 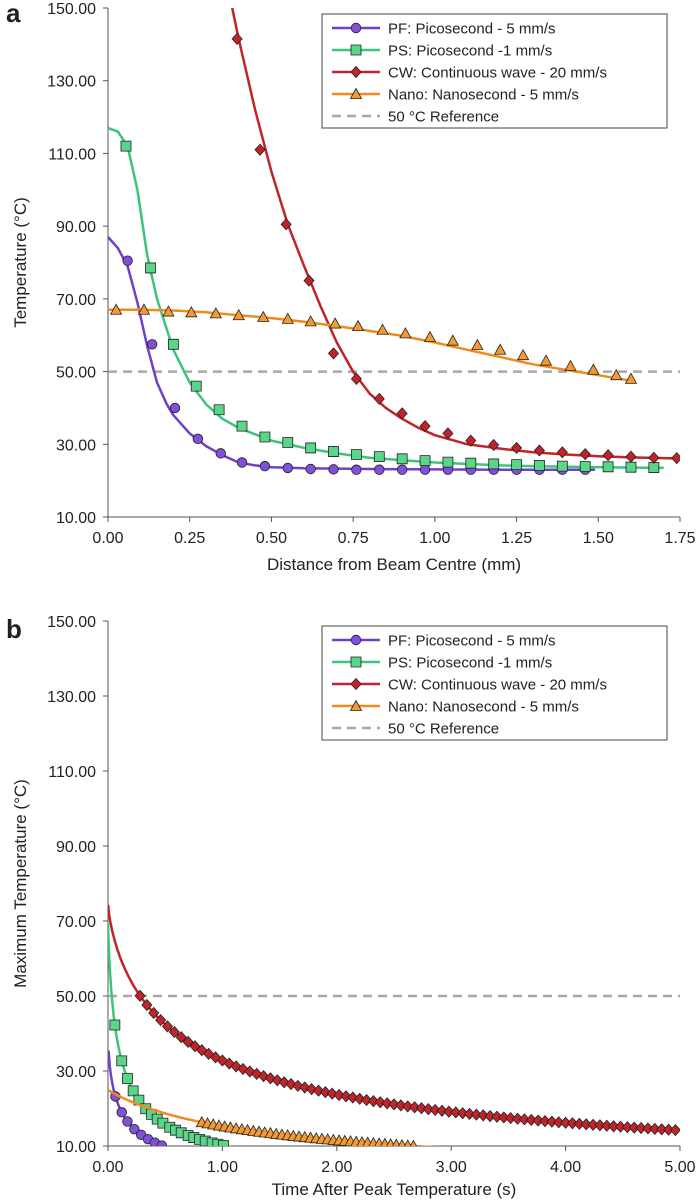 What do you see at coordinates (443, 729) in the screenshot?
I see `legend-label: 50 °C Reference` at bounding box center [443, 729].